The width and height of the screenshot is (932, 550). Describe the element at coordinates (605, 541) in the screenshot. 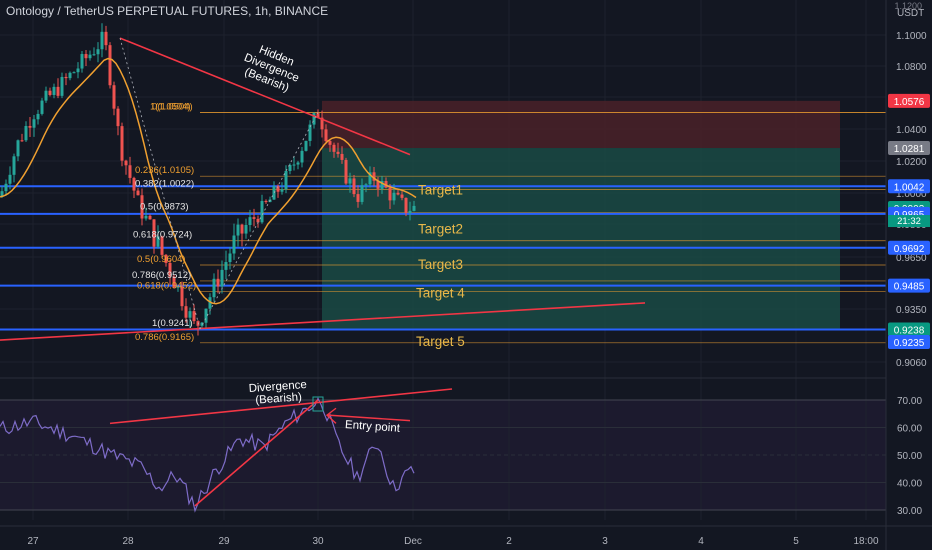

I see `time-axis-tick: 3` at that location.